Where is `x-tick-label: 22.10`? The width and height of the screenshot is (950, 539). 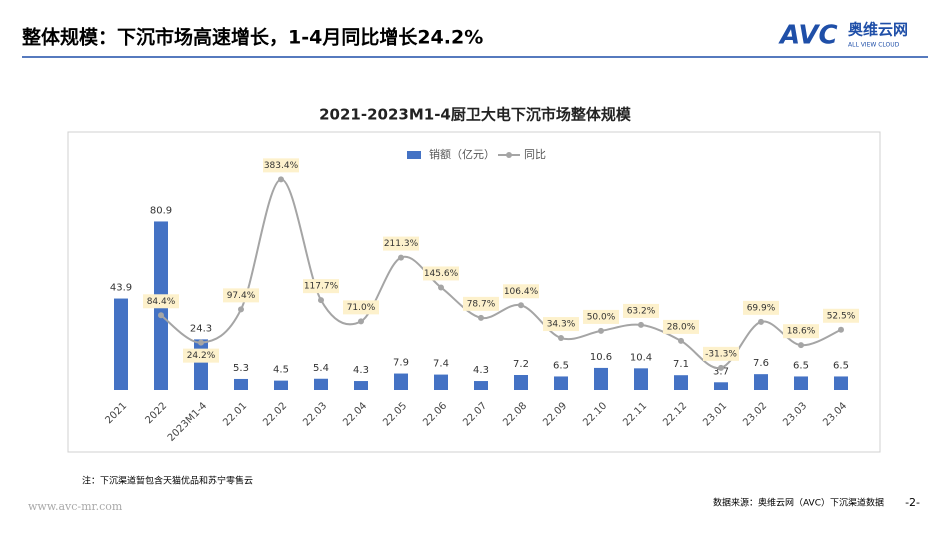
x-tick-label: 22.10 is located at coordinates (595, 414).